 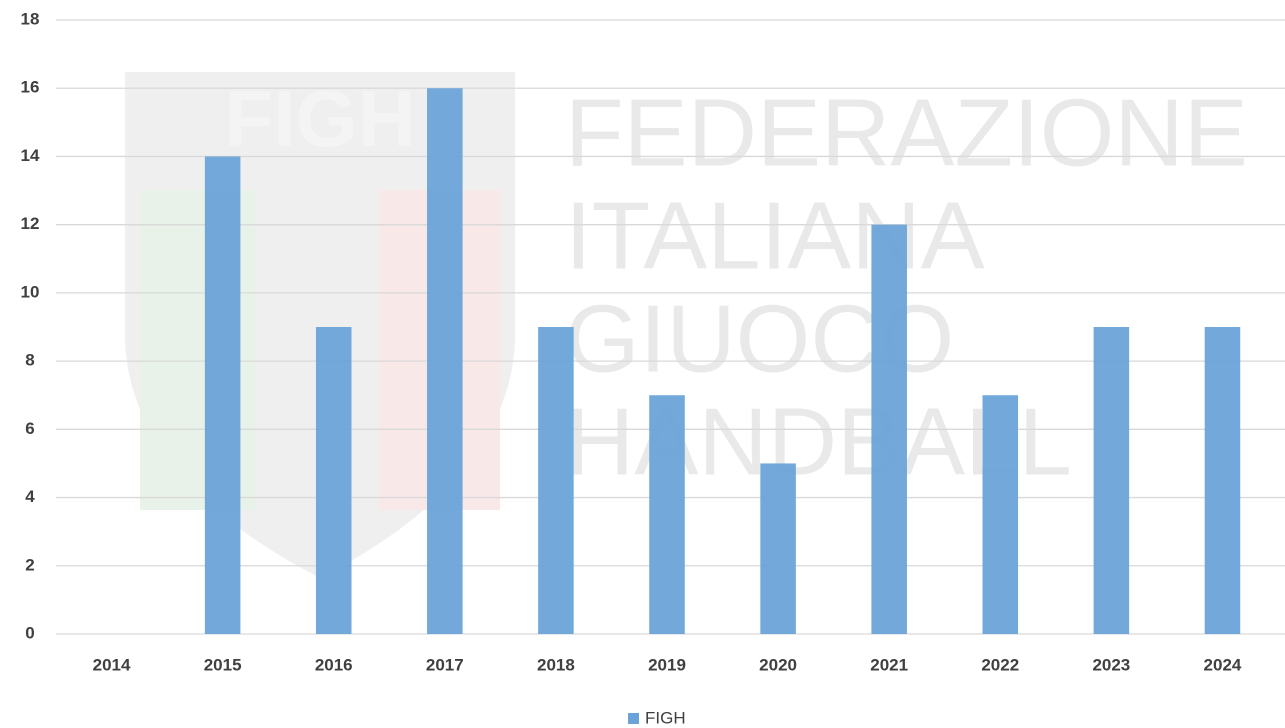 I want to click on x-tick-label: 2016, so click(x=334, y=664).